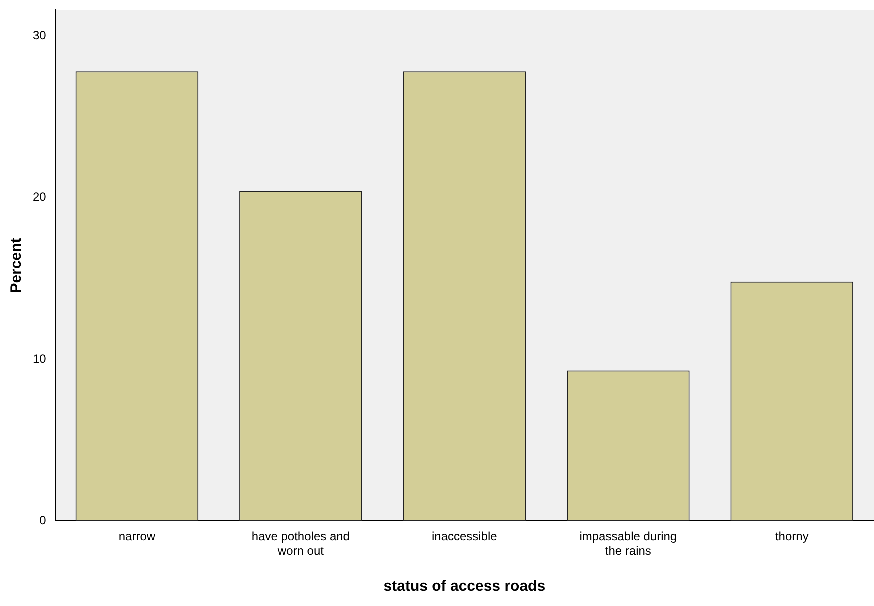 This screenshot has height=606, width=874. Describe the element at coordinates (39, 197) in the screenshot. I see `y-tick-label: 20` at that location.